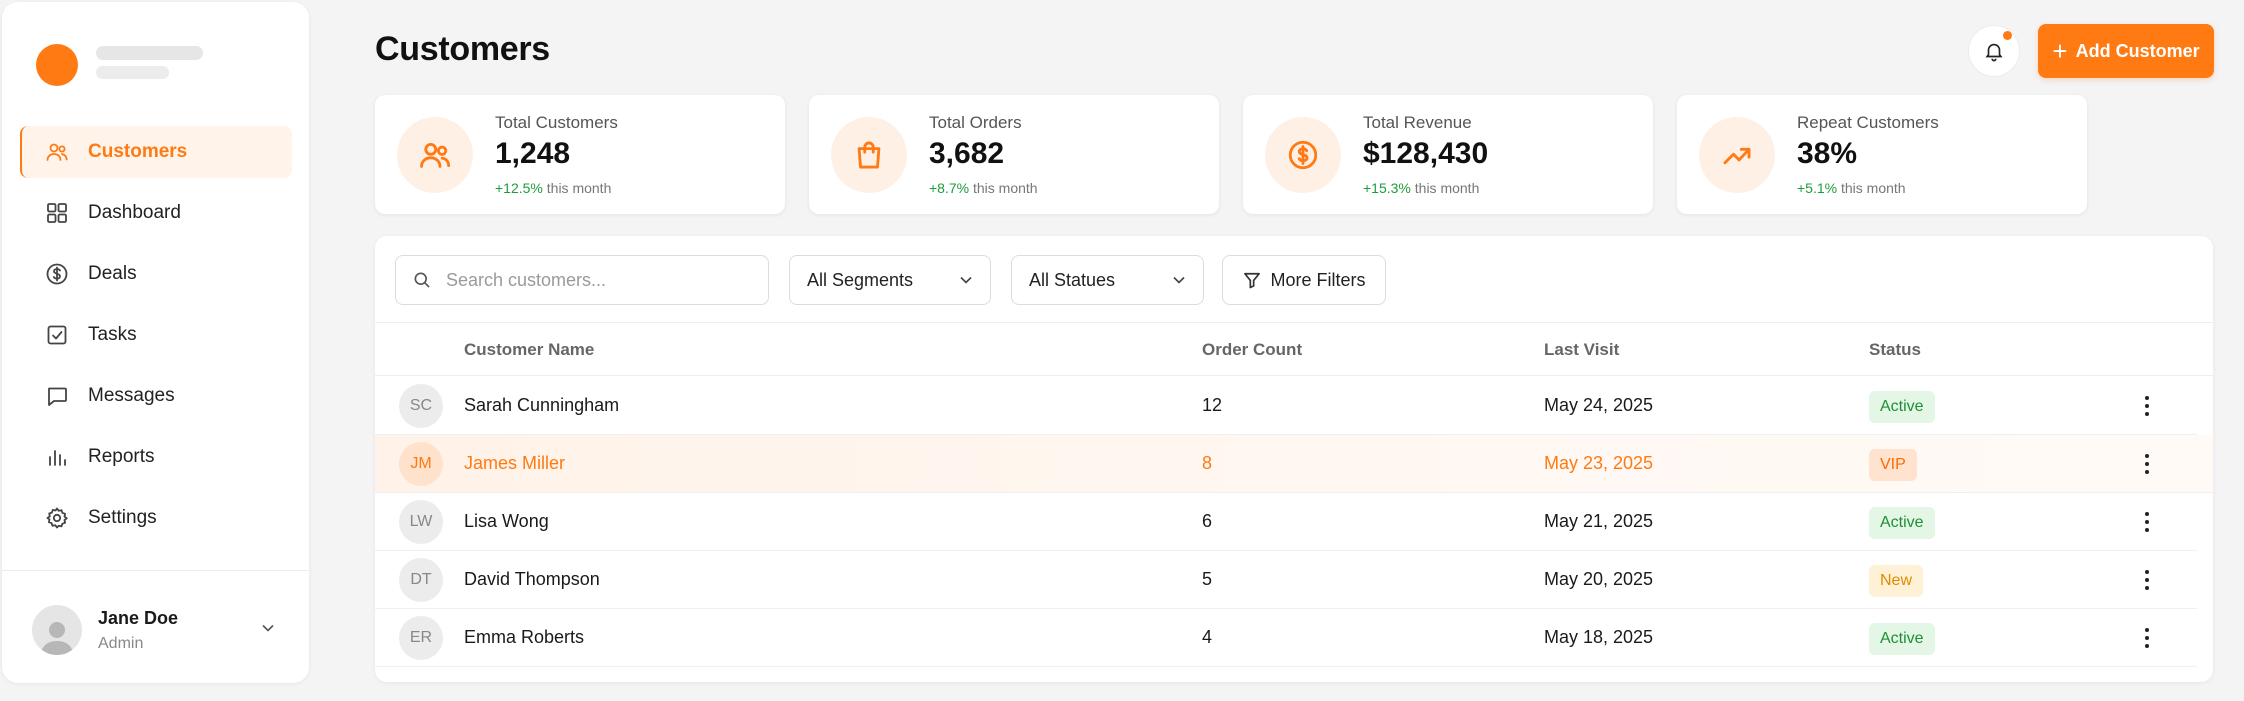 The image size is (2244, 701). I want to click on search-box, so click(582, 280).